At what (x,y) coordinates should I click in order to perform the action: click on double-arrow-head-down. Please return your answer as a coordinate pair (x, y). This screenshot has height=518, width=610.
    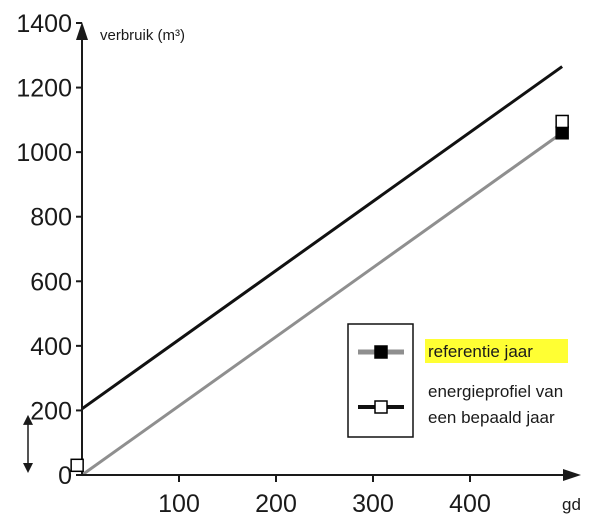
    Looking at the image, I should click on (28, 468).